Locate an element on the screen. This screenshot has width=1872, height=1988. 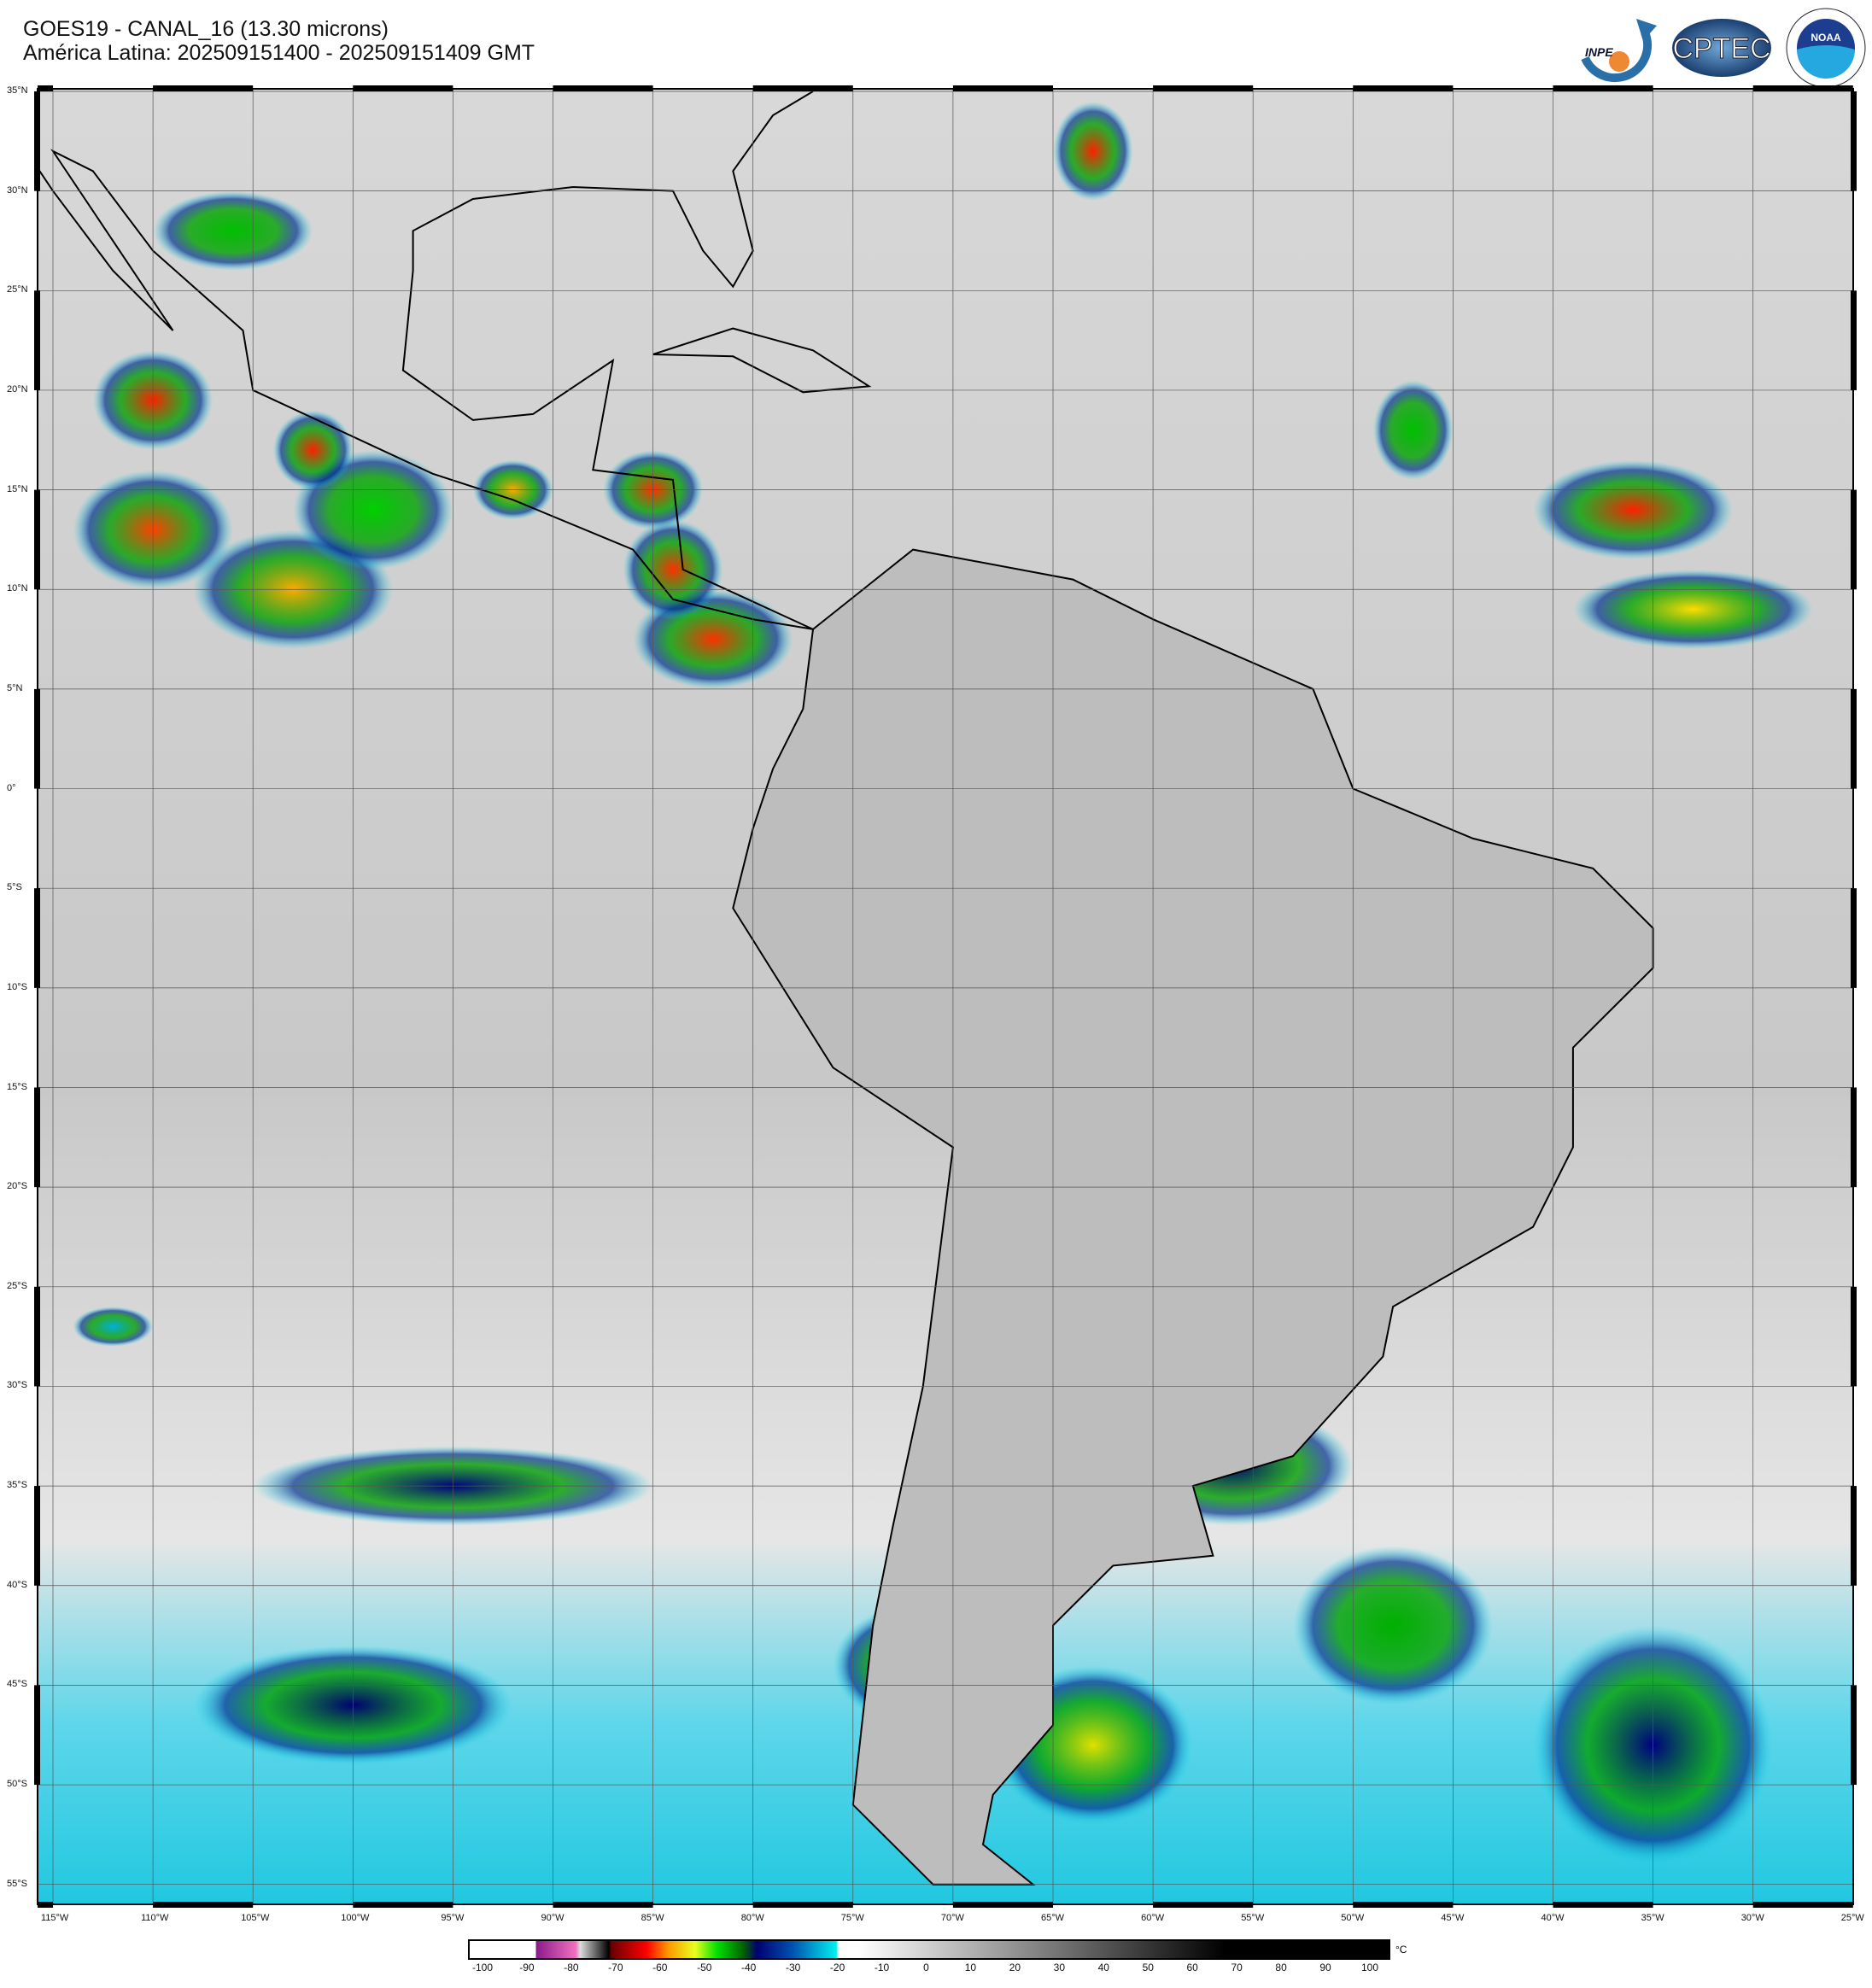
colorbar-tick-label: 30 is located at coordinates (1059, 1967).